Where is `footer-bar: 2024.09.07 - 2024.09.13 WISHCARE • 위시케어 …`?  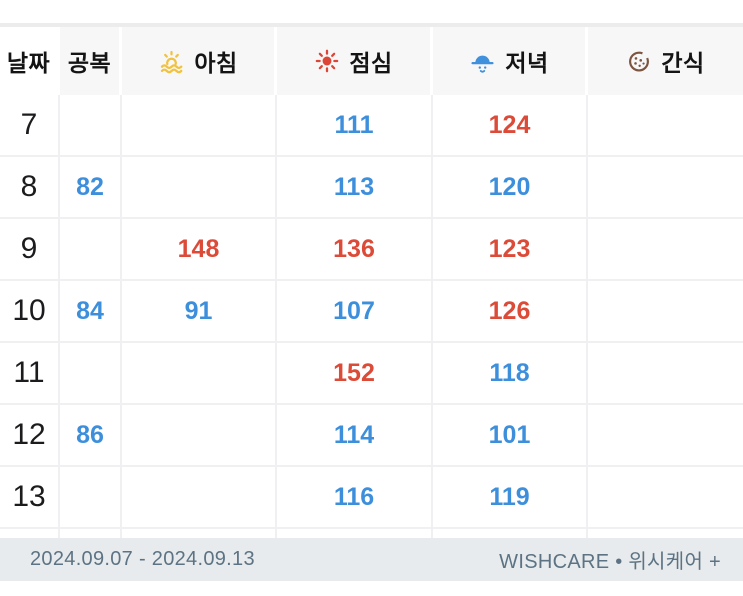 footer-bar: 2024.09.07 - 2024.09.13 WISHCARE • 위시케어 … is located at coordinates (371, 559).